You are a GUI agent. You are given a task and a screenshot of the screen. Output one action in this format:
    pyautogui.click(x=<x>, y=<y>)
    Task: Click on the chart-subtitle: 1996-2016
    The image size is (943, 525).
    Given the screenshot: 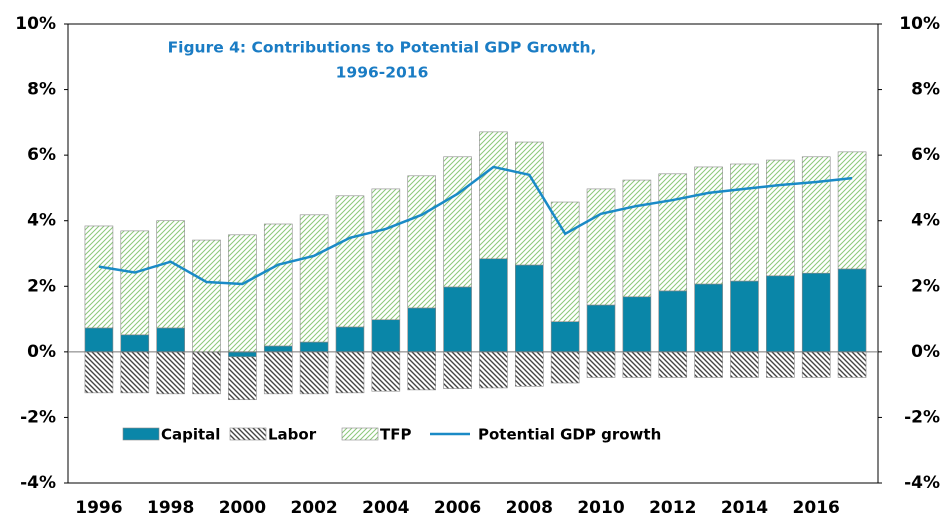 What is the action you would take?
    pyautogui.click(x=382, y=73)
    